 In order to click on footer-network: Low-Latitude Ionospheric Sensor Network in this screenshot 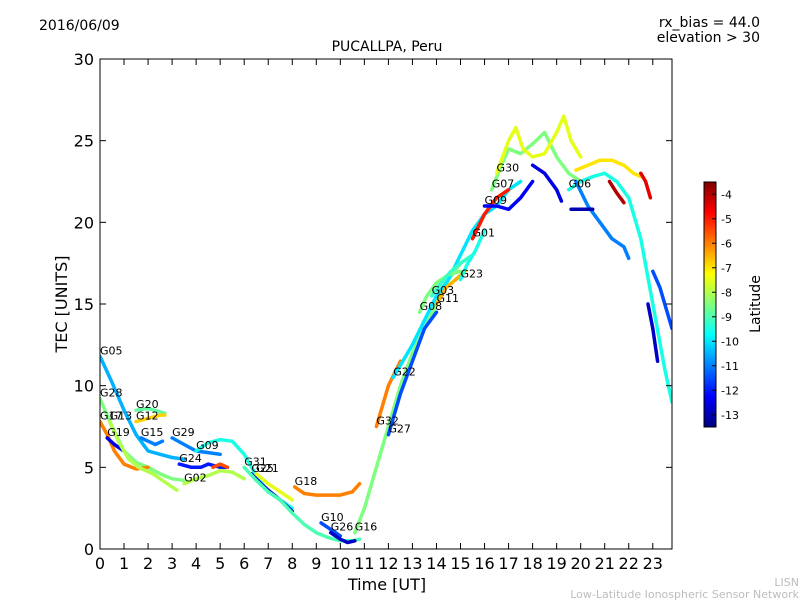, I will do `click(684, 594)`.